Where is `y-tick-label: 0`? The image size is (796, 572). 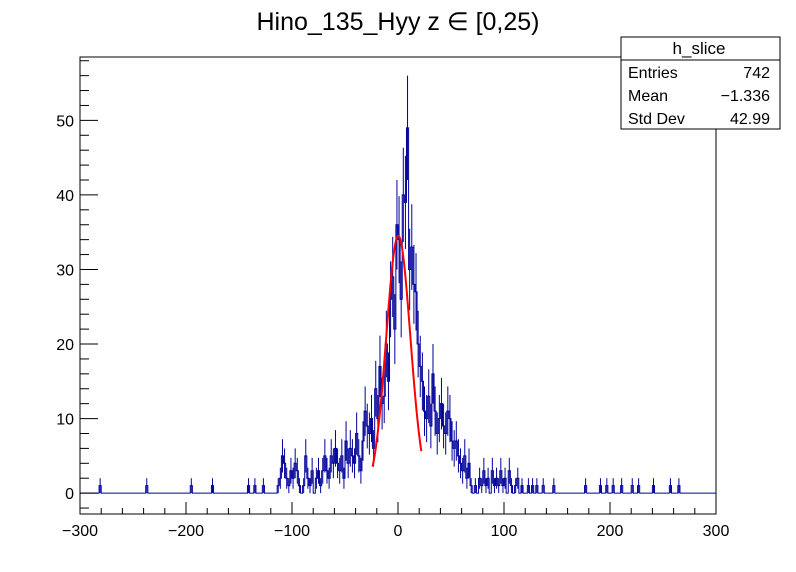 y-tick-label: 0 is located at coordinates (69, 494).